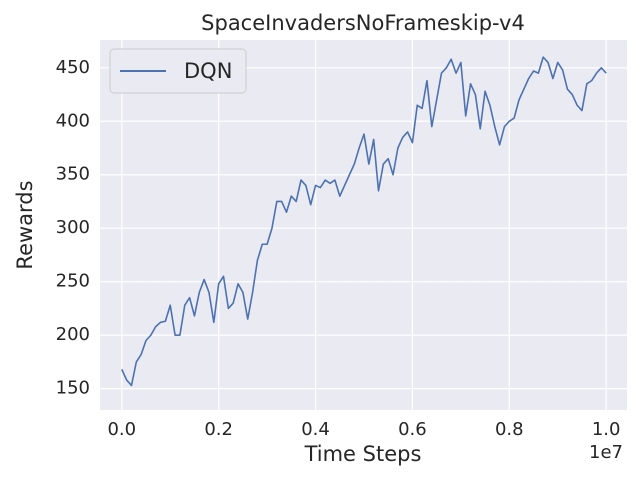 This screenshot has height=480, width=640. I want to click on y-axis-label: Rewards, so click(25, 224).